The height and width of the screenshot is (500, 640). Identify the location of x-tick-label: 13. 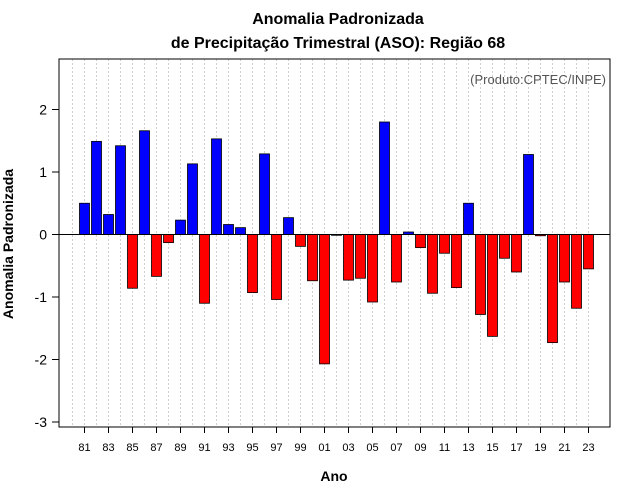
(468, 448).